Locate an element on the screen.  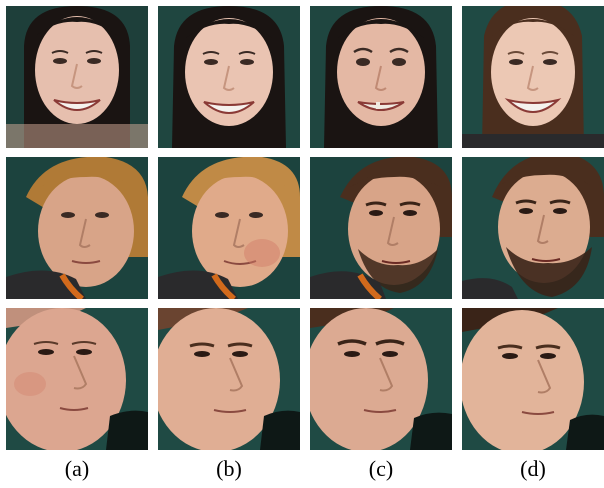
face-photo-short-hair-man-d is located at coordinates (533, 379).